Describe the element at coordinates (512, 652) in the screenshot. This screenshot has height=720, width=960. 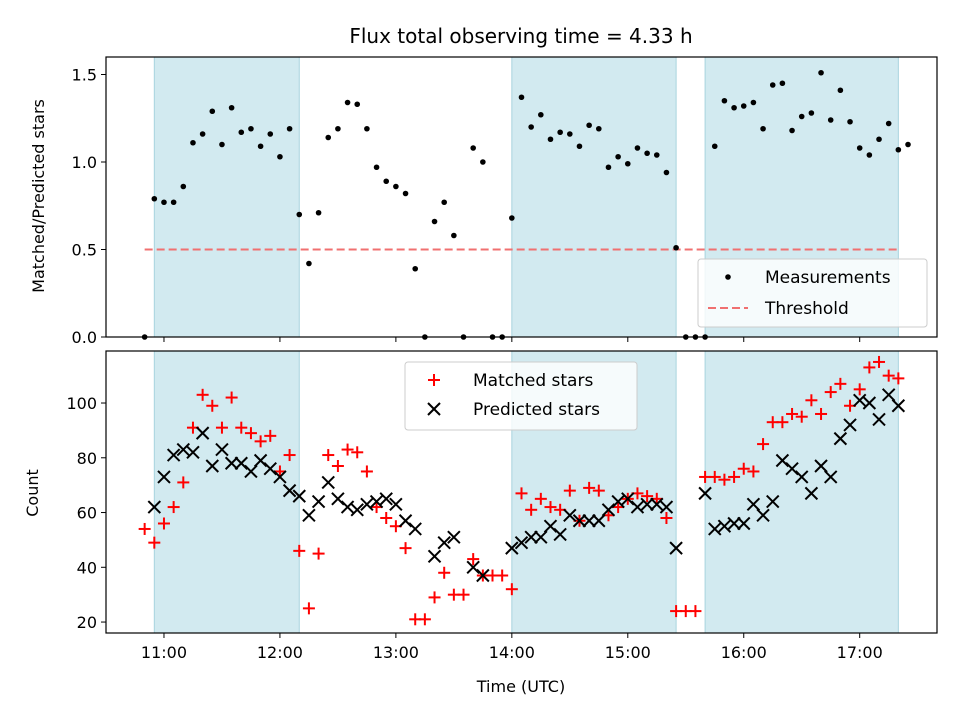
I see `x-tick-label: 14:00` at that location.